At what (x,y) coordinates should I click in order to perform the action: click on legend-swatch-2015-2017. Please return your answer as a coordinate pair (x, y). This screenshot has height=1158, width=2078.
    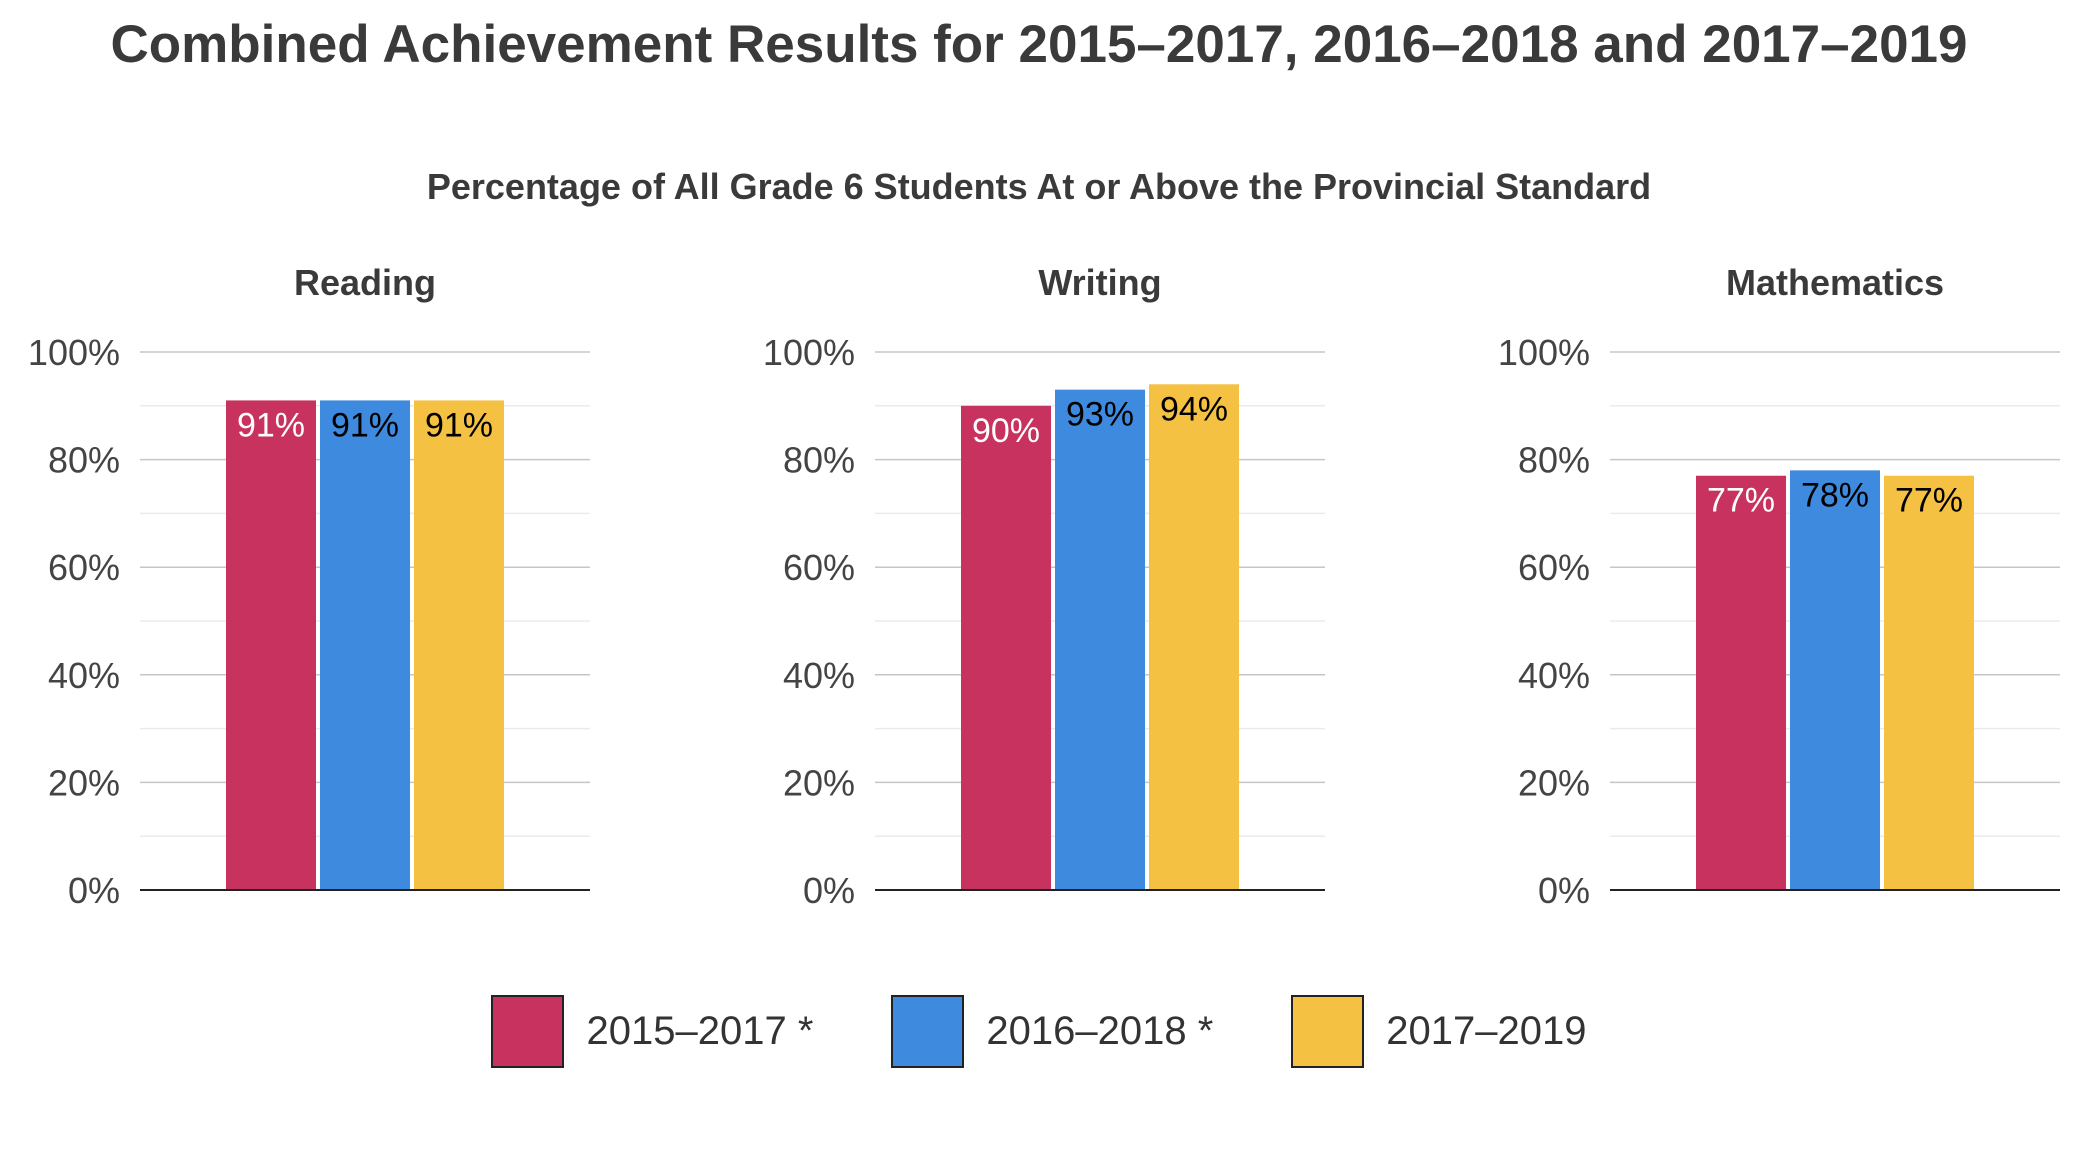
    Looking at the image, I should click on (528, 1031).